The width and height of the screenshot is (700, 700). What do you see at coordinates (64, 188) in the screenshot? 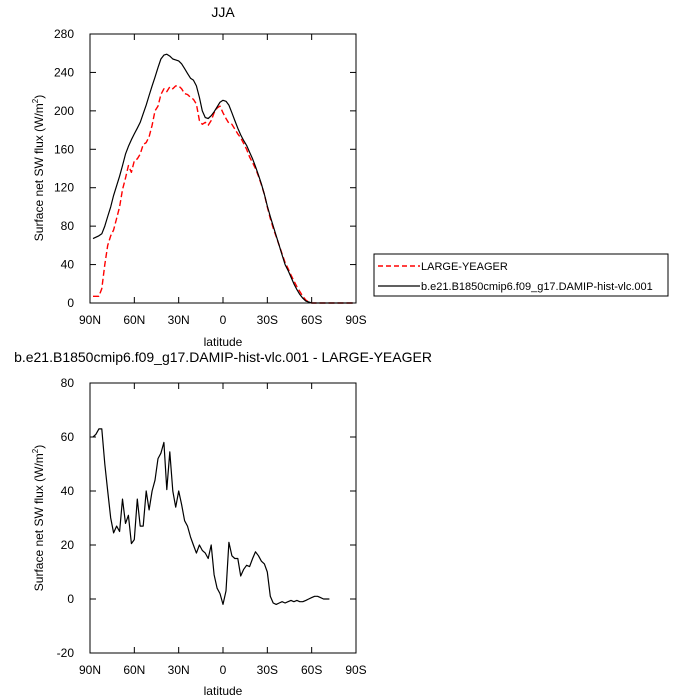
I see `top-chart-y-tick-label: 120` at bounding box center [64, 188].